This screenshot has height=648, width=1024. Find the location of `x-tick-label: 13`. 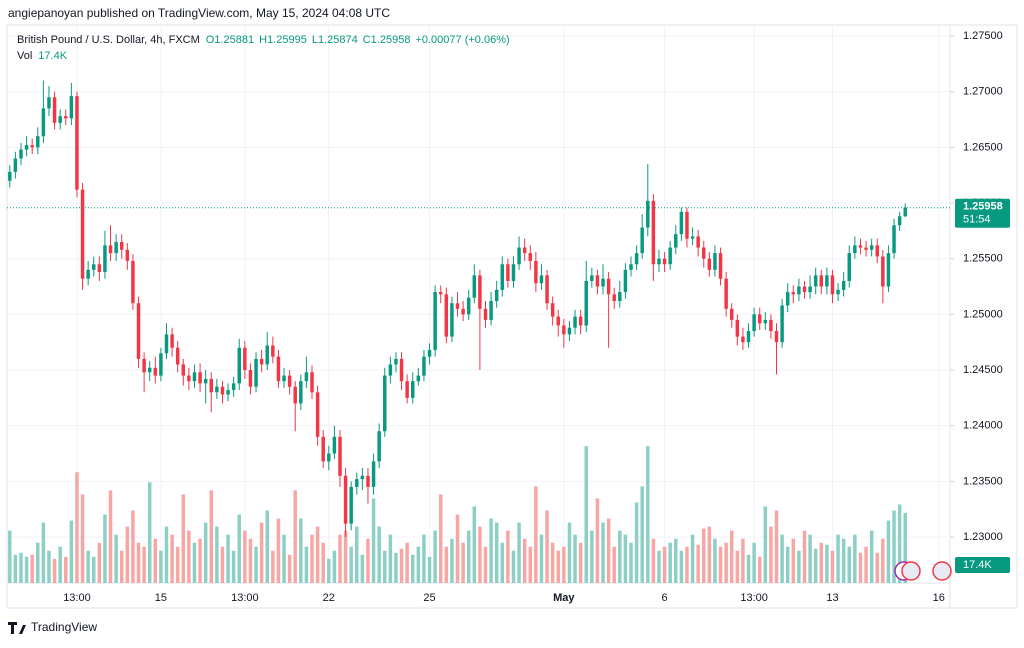

x-tick-label: 13 is located at coordinates (832, 598).